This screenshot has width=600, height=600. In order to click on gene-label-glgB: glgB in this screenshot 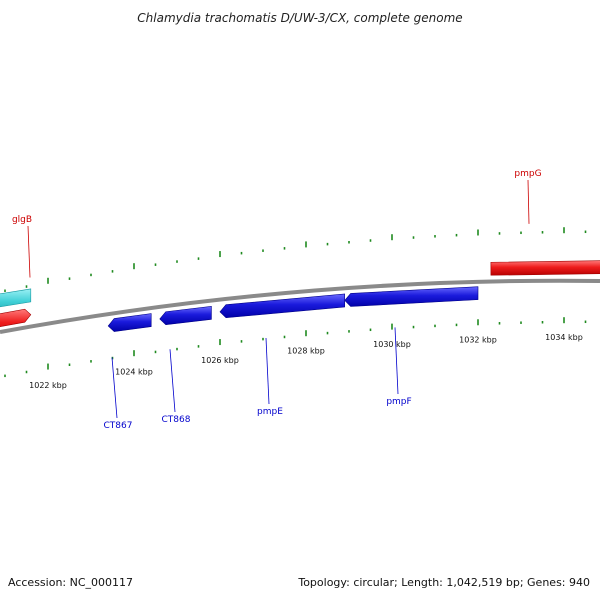, I will do `click(22, 220)`.